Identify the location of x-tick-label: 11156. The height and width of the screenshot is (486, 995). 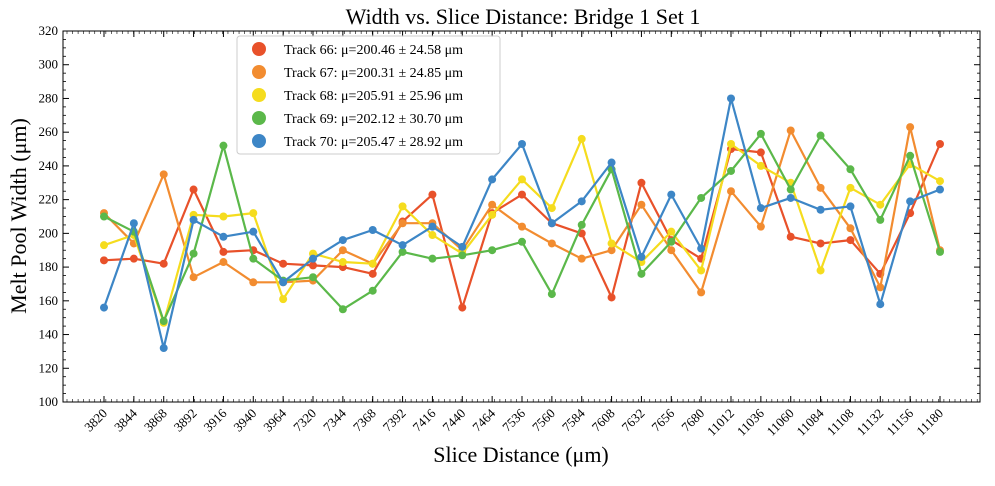
(899, 421).